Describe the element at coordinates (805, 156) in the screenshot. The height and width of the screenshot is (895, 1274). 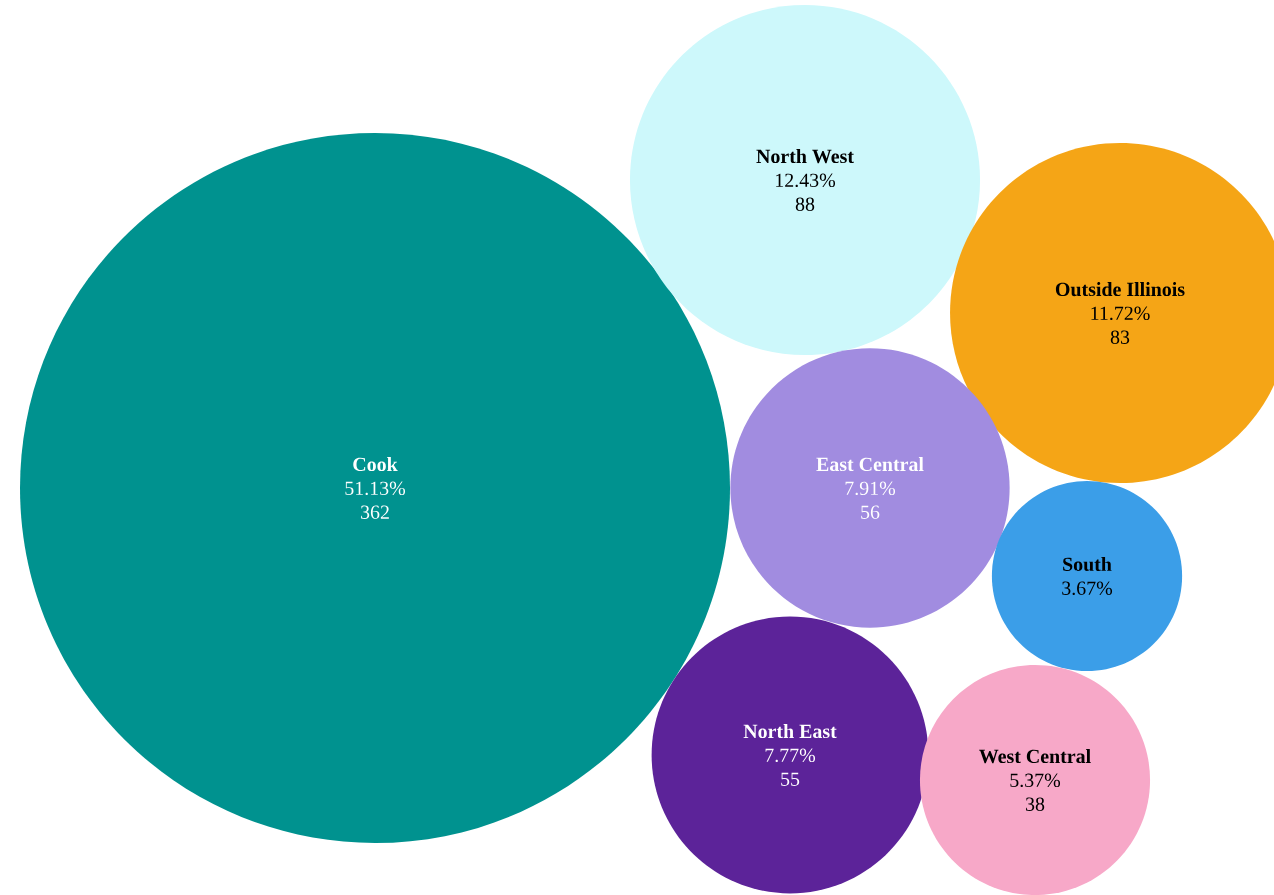
I see `category-label: North West` at that location.